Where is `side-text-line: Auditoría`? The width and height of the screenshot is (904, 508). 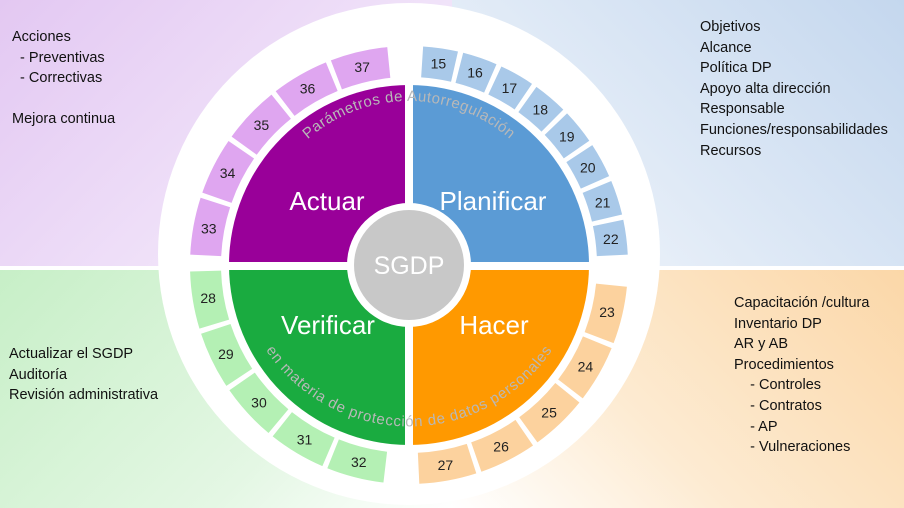 side-text-line: Auditoría is located at coordinates (38, 374).